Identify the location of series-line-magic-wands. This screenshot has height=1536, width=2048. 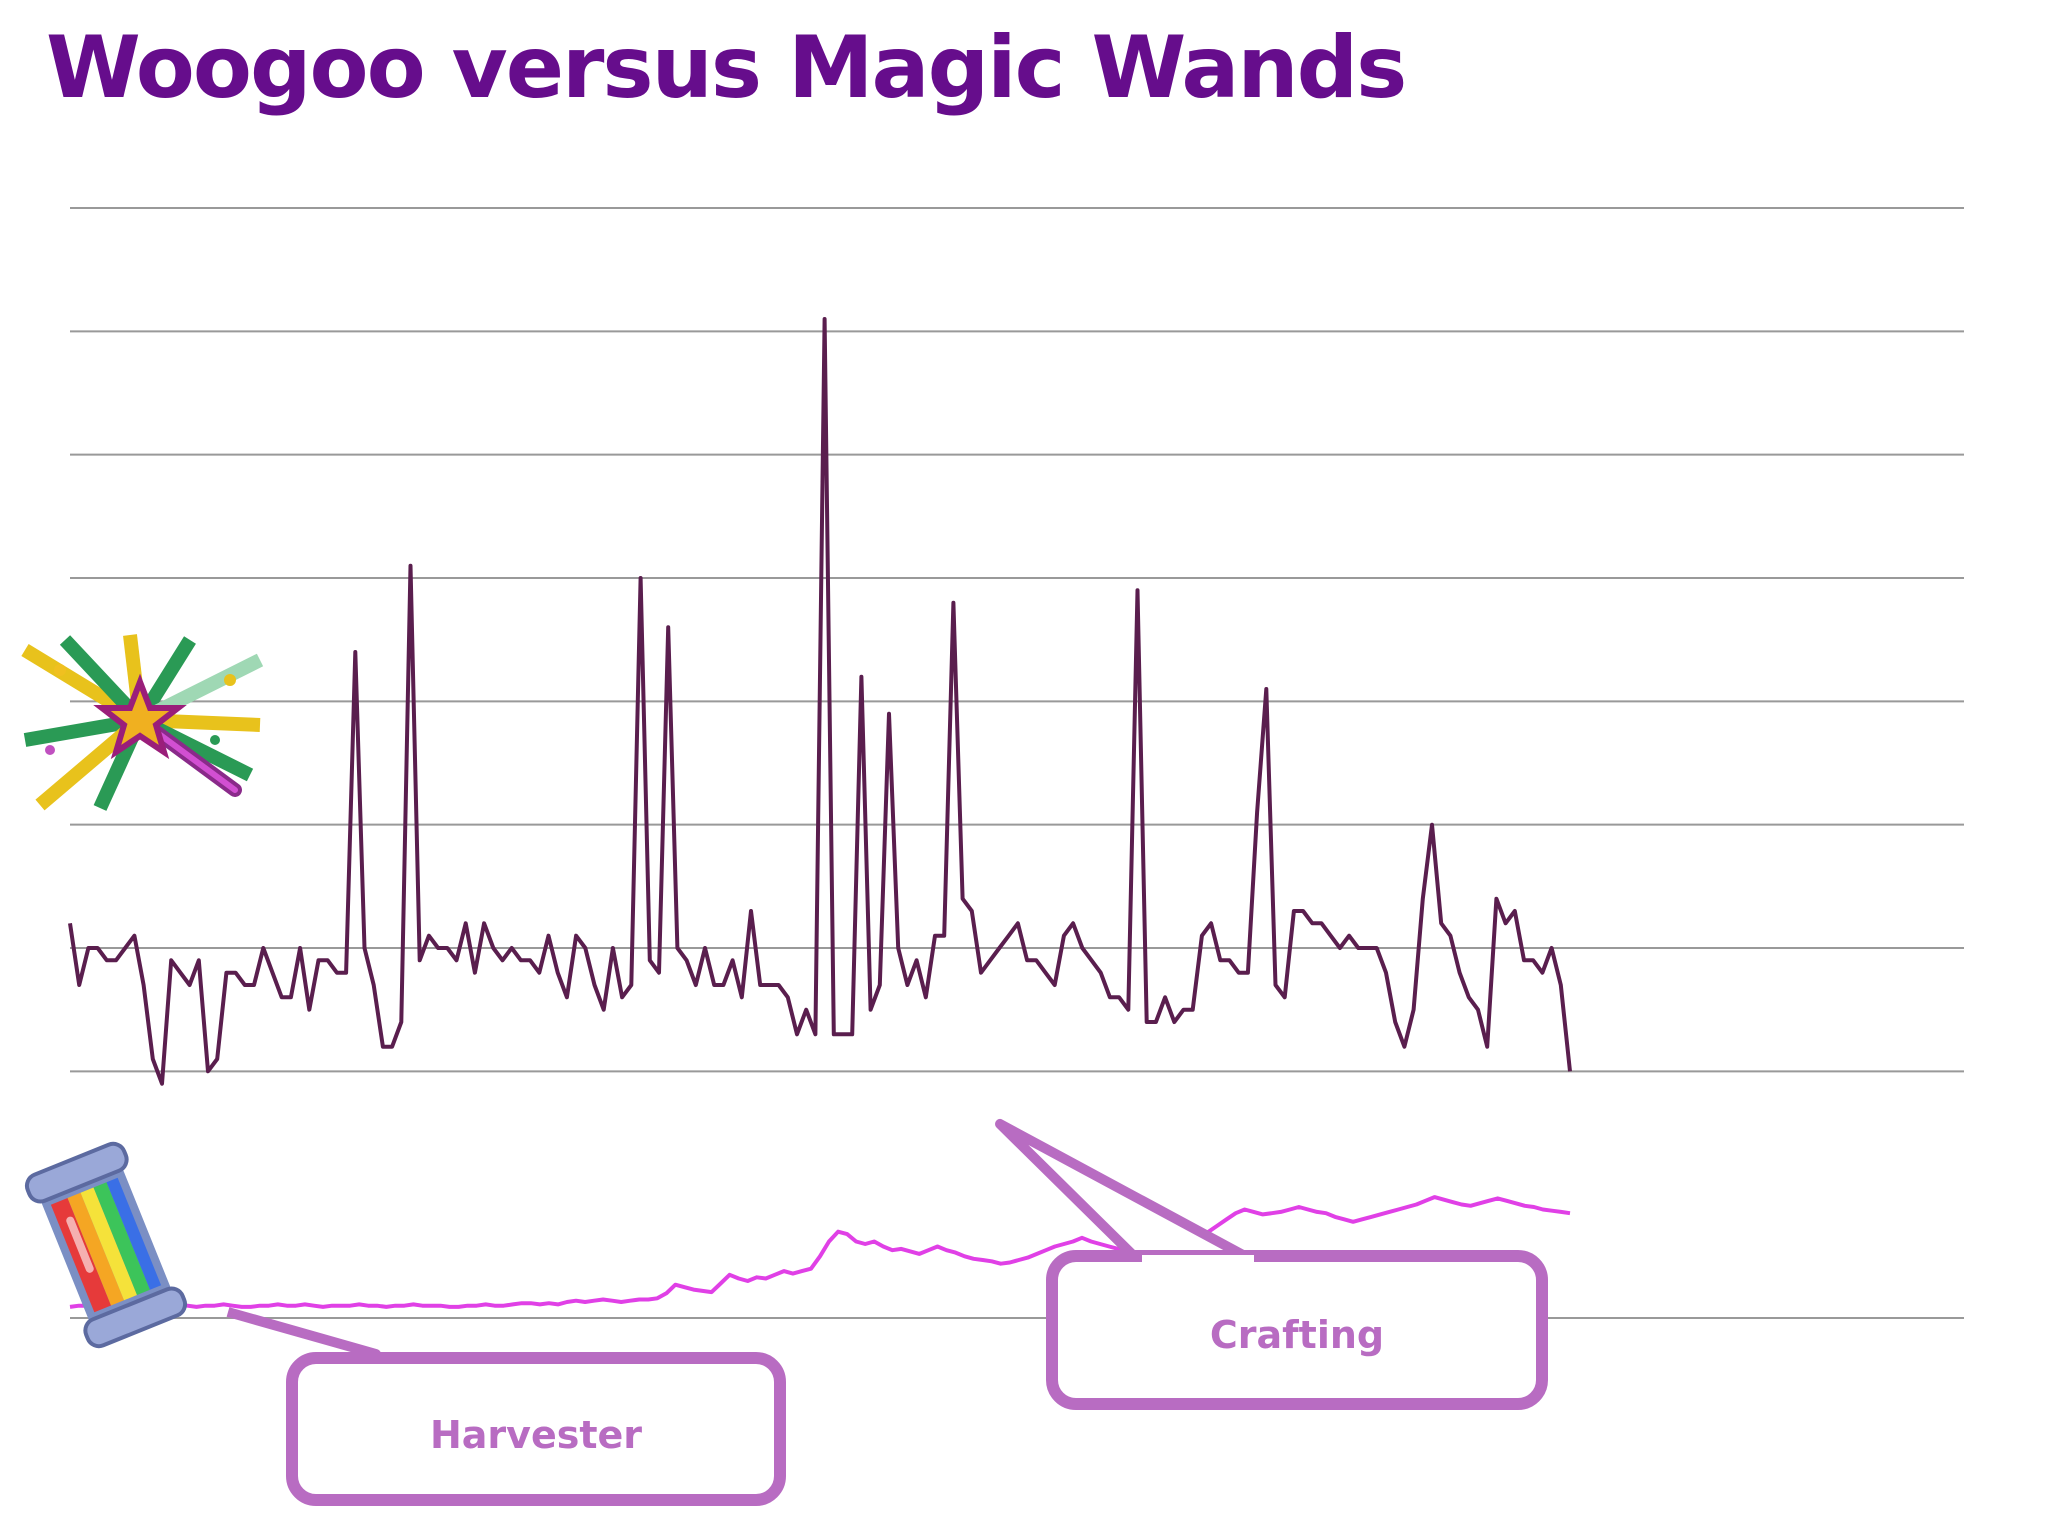
(820, 1252).